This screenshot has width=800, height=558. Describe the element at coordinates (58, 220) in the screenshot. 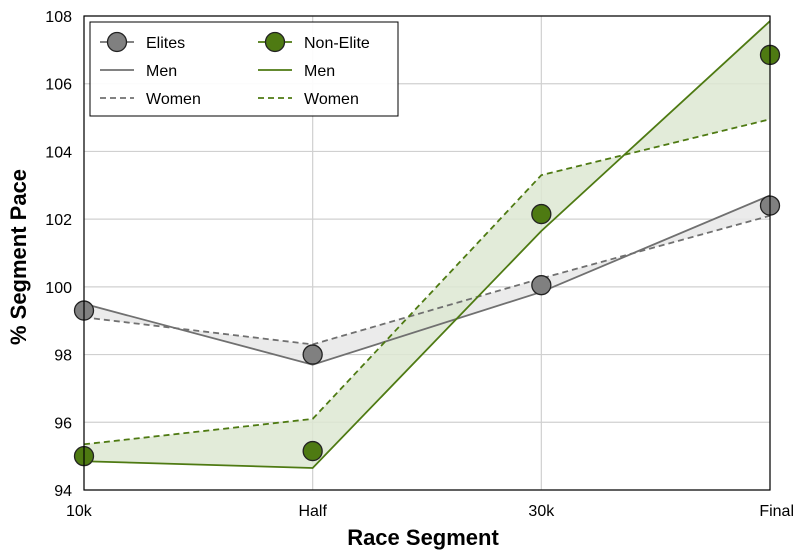

I see `y-tick-label: 102` at that location.